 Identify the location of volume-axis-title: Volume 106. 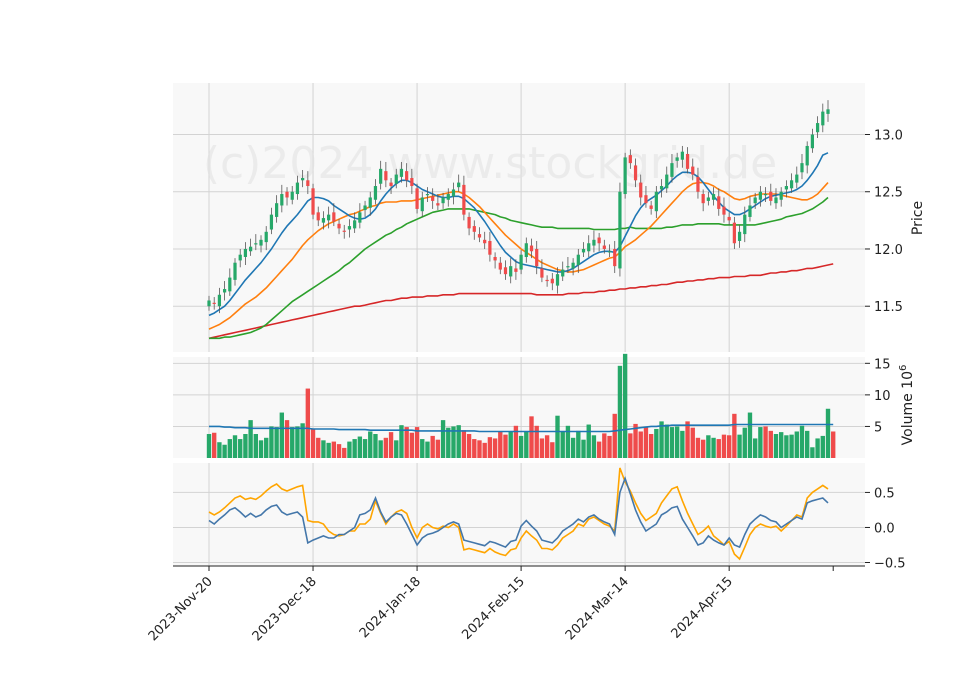
(907, 405).